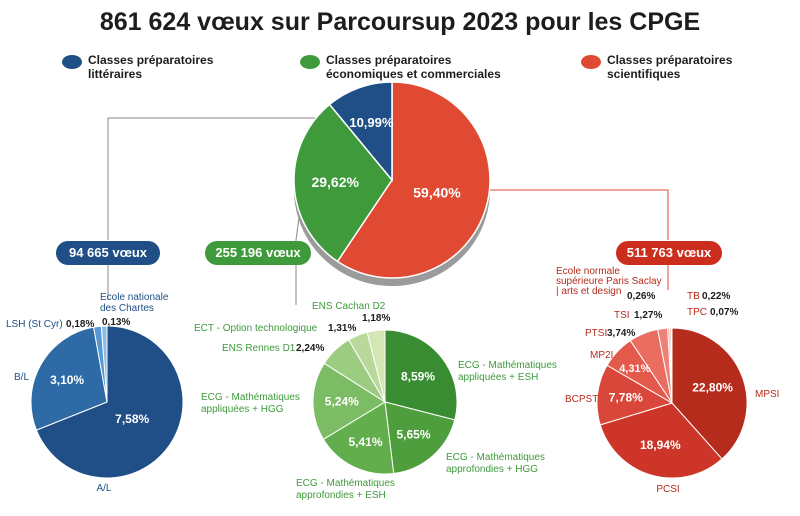  I want to click on slice-name-label: PCSI, so click(667, 489).